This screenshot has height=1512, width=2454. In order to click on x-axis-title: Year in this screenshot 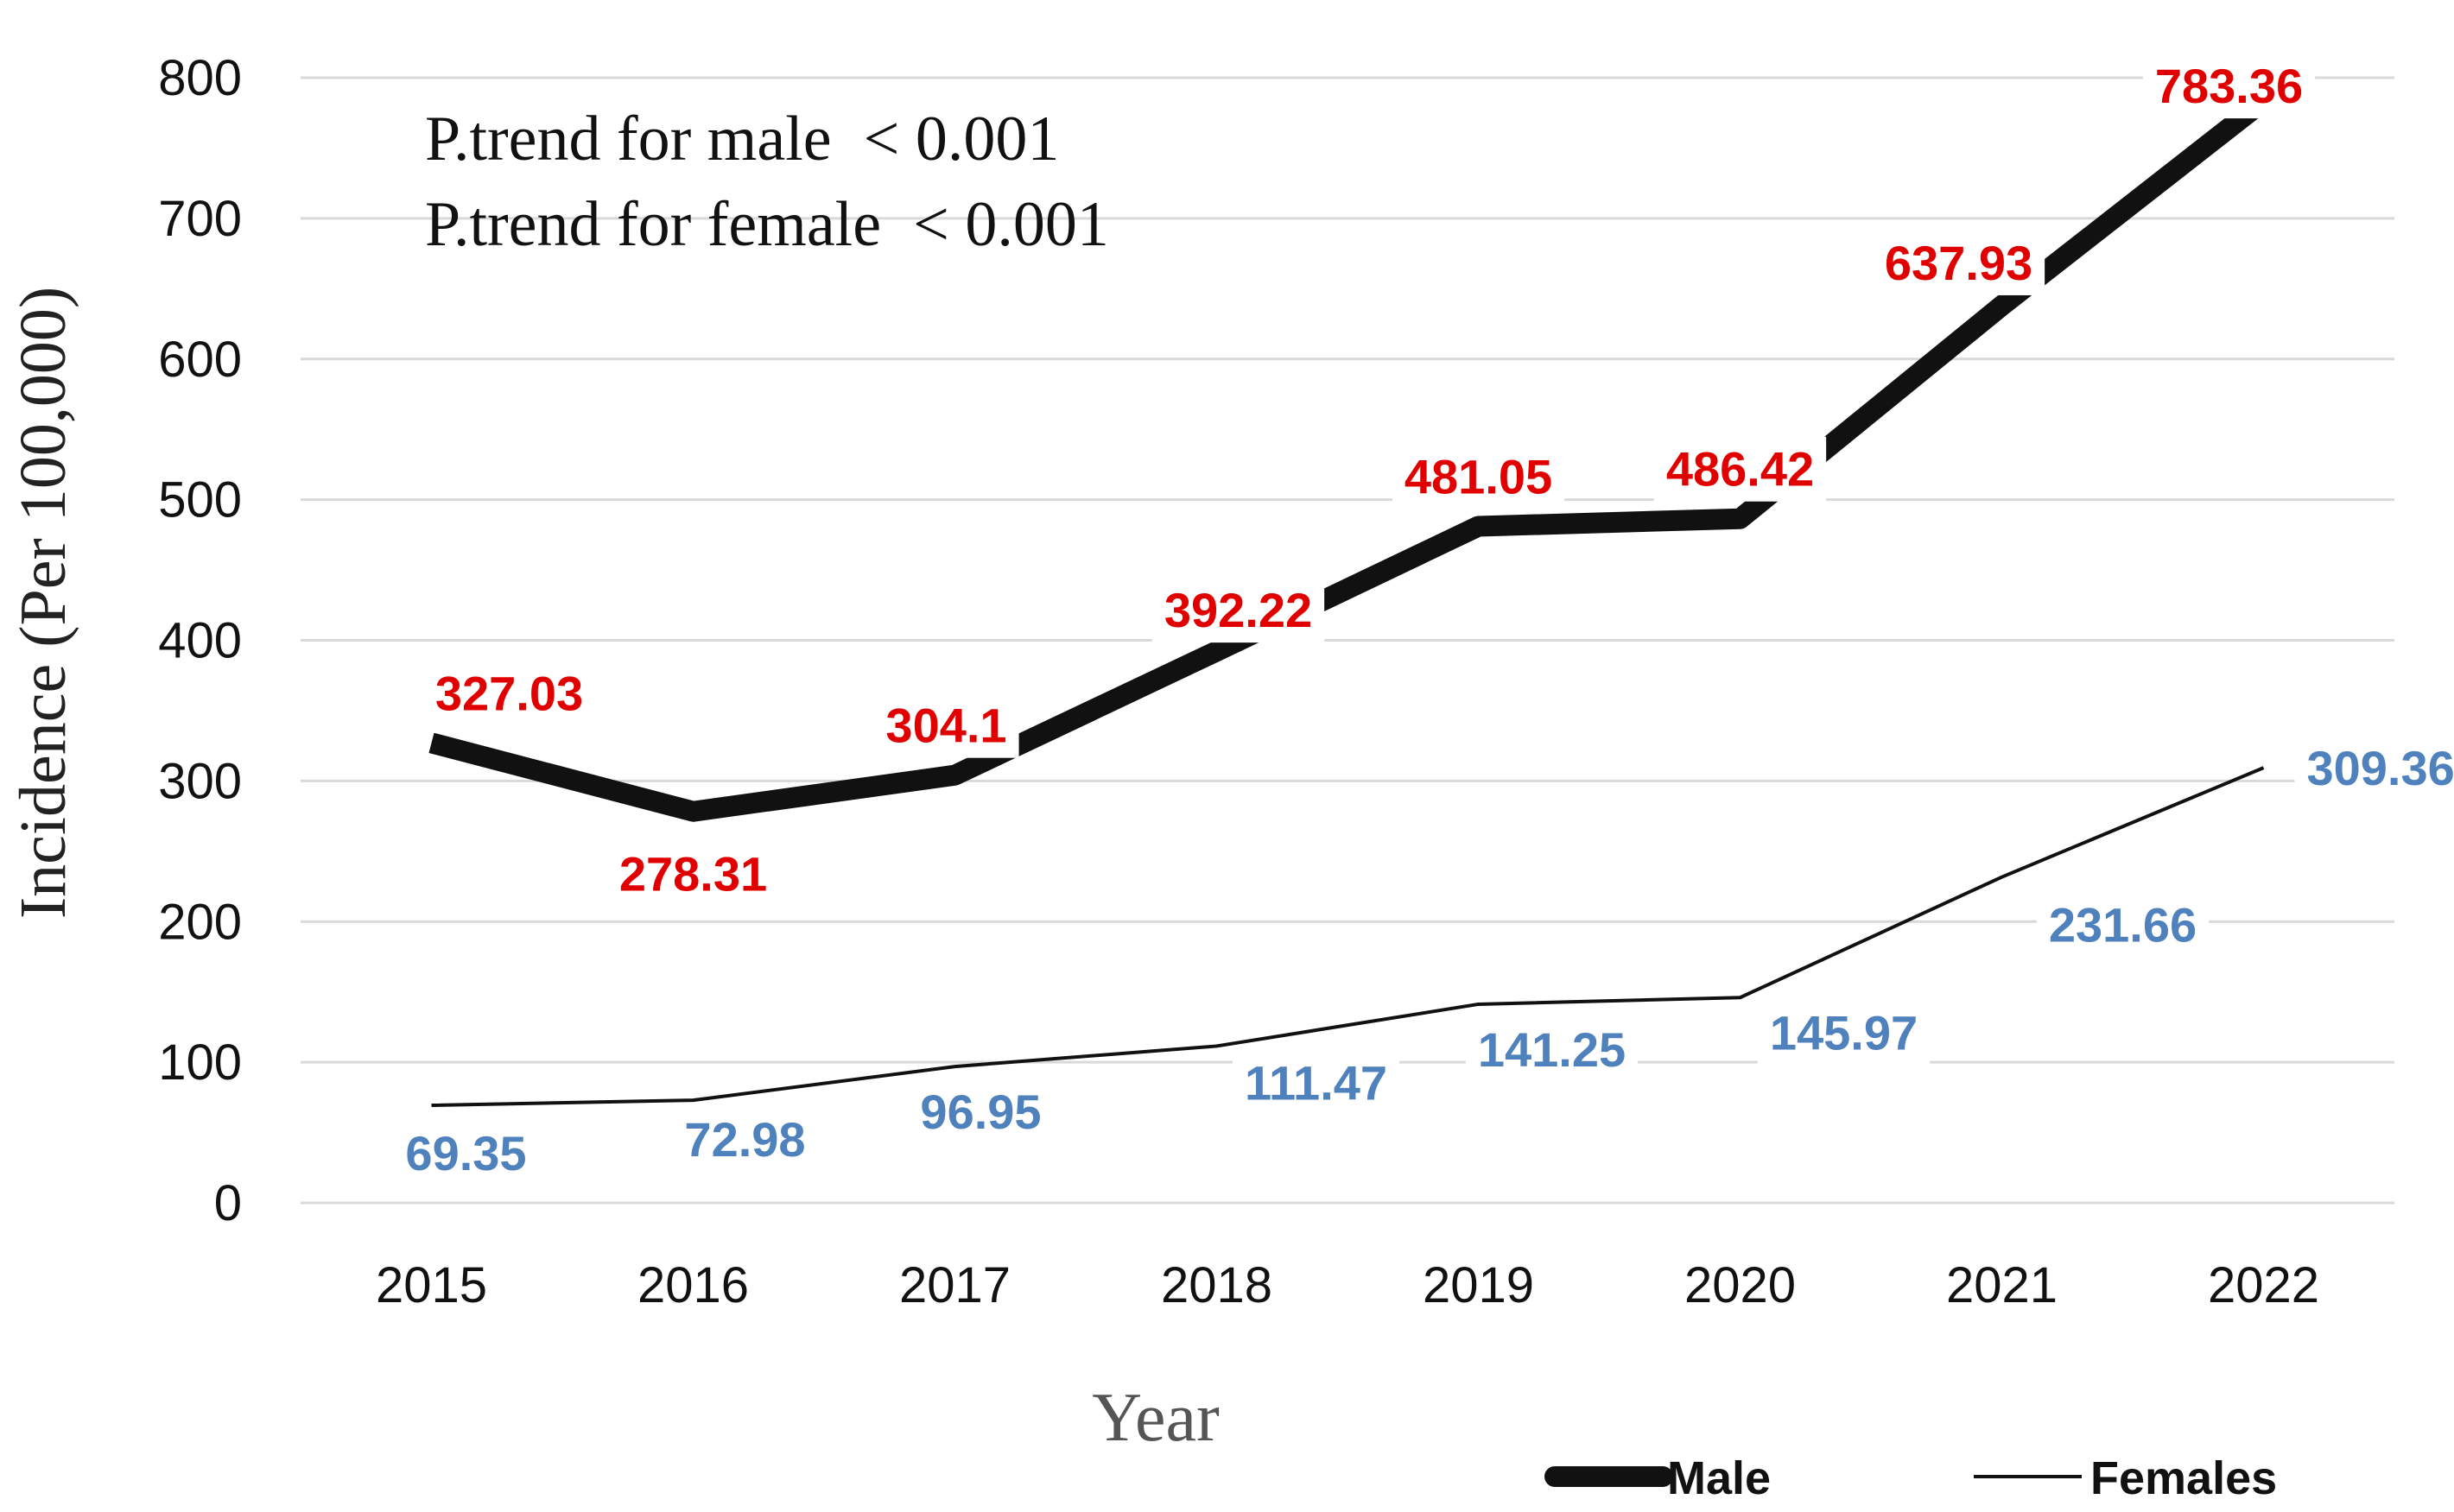, I will do `click(1155, 1418)`.